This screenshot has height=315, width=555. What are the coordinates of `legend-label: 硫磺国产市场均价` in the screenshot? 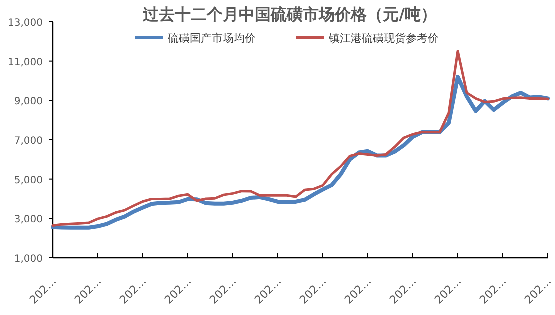 It's located at (212, 38).